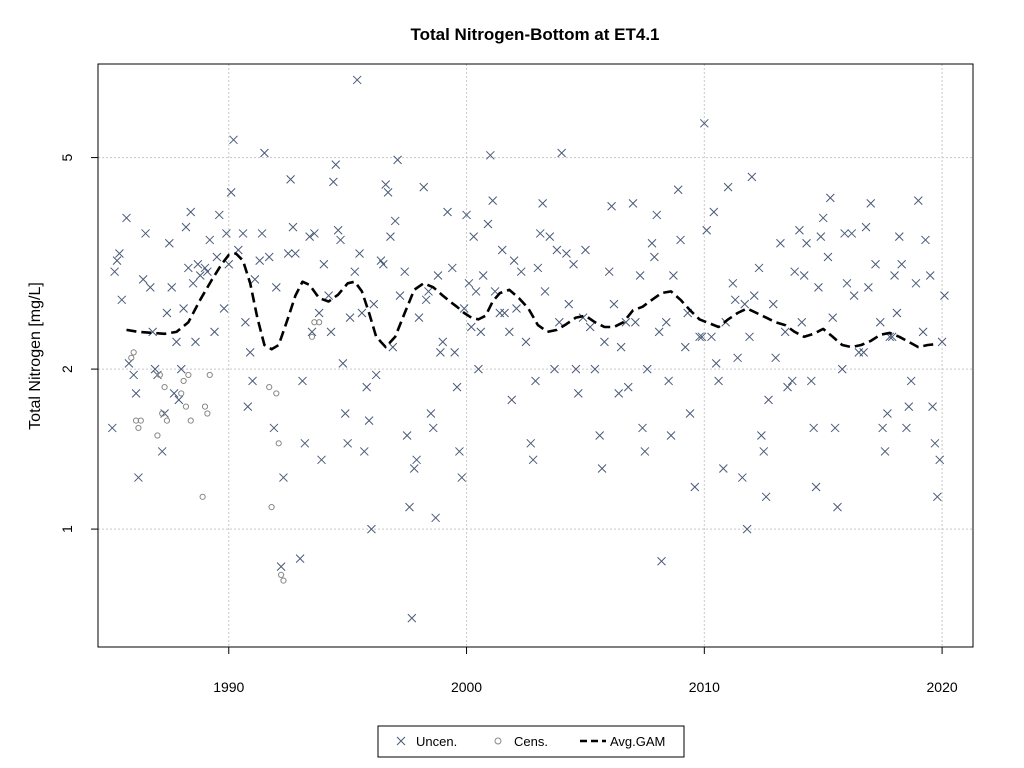  What do you see at coordinates (67, 529) in the screenshot?
I see `y-tick-label: 1` at bounding box center [67, 529].